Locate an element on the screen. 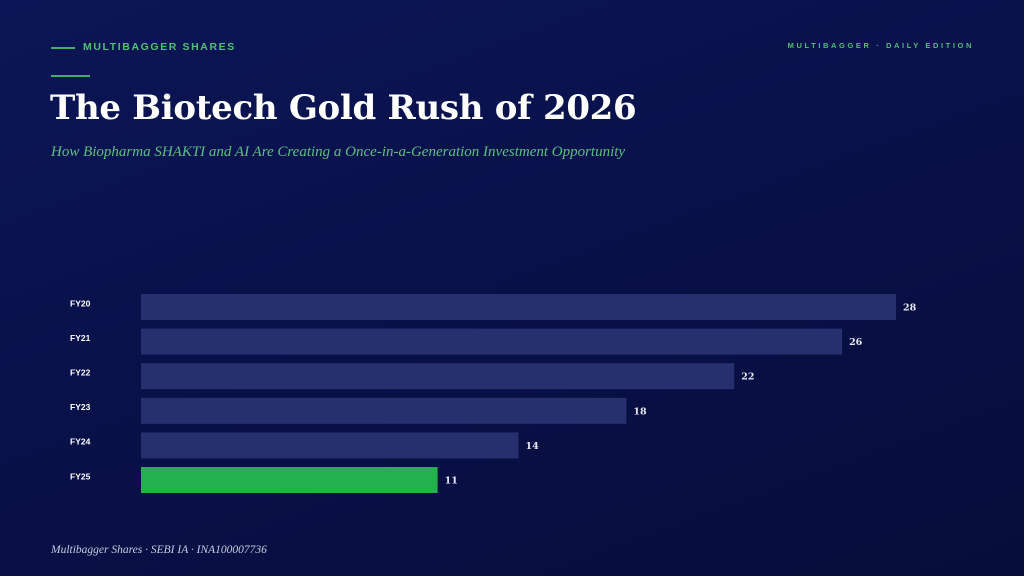 The image size is (1024, 576). category-label: FY25 is located at coordinates (80, 476).